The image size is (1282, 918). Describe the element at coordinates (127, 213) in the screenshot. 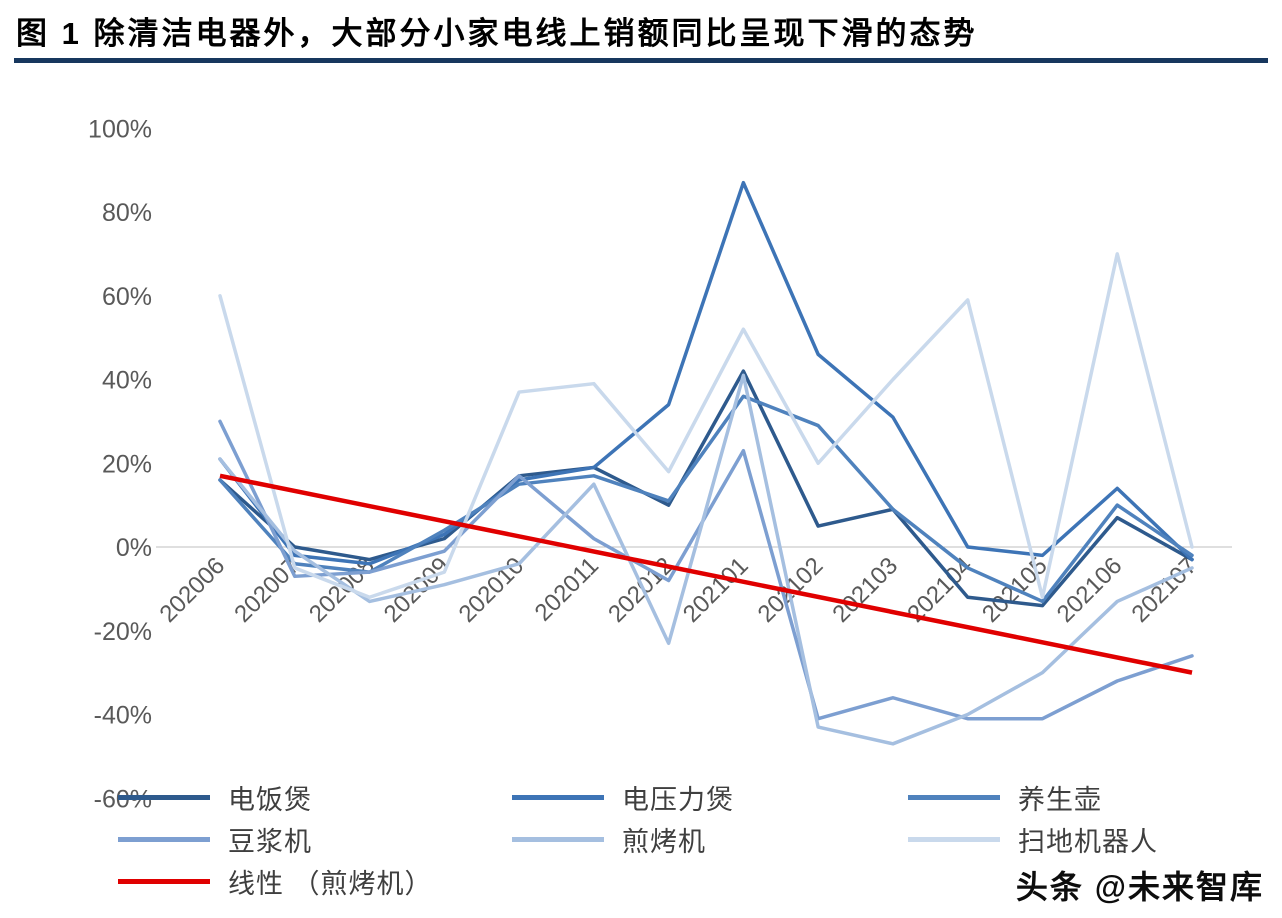

I see `y-axis-tick: 80%` at that location.